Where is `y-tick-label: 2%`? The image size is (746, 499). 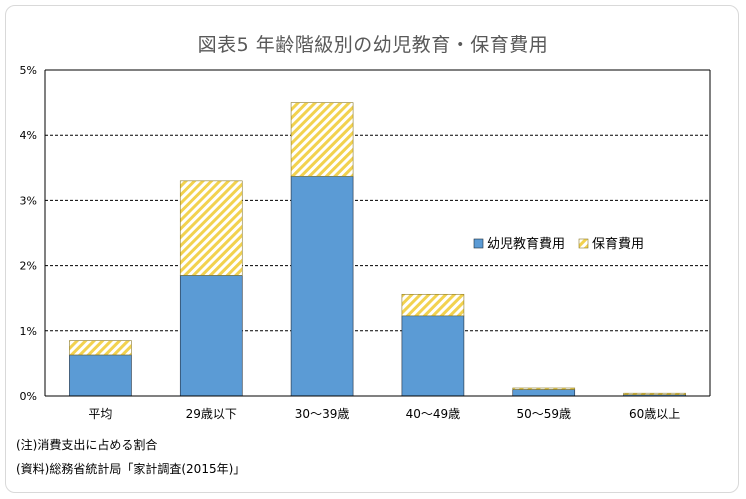
y-tick-label: 2% is located at coordinates (28, 266).